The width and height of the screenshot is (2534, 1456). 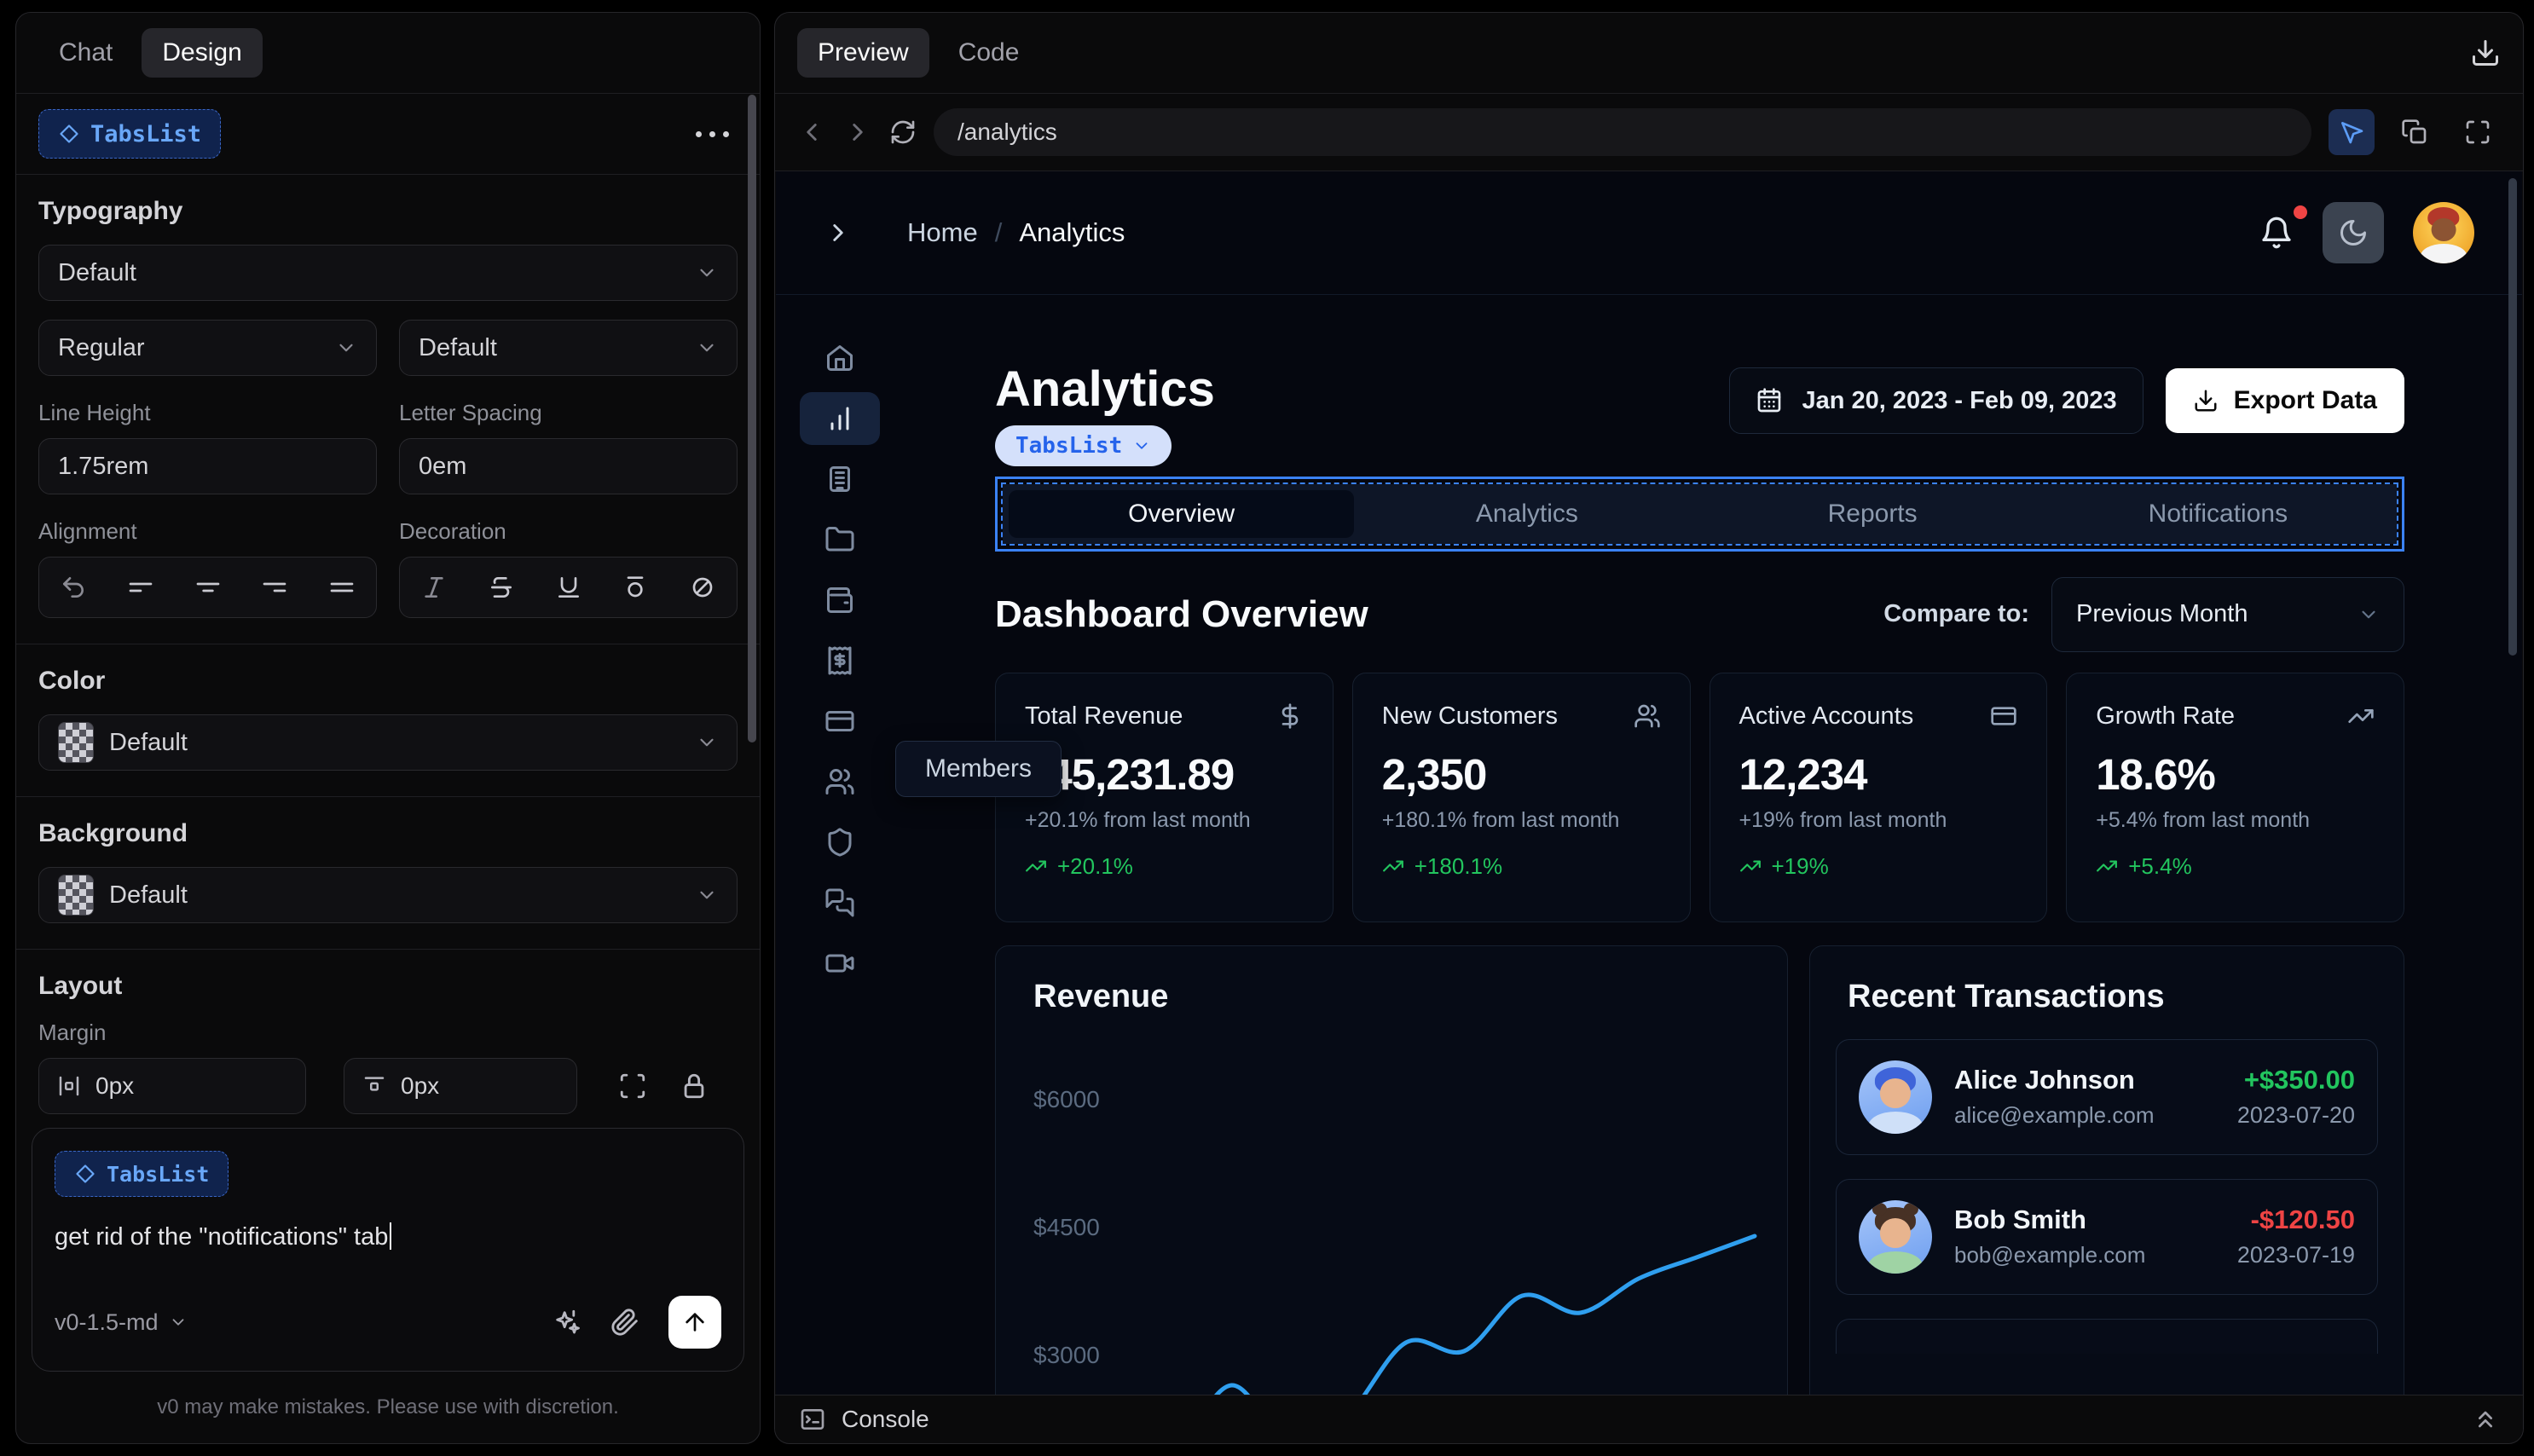 What do you see at coordinates (568, 466) in the screenshot?
I see `letter-spacing-input: 0em` at bounding box center [568, 466].